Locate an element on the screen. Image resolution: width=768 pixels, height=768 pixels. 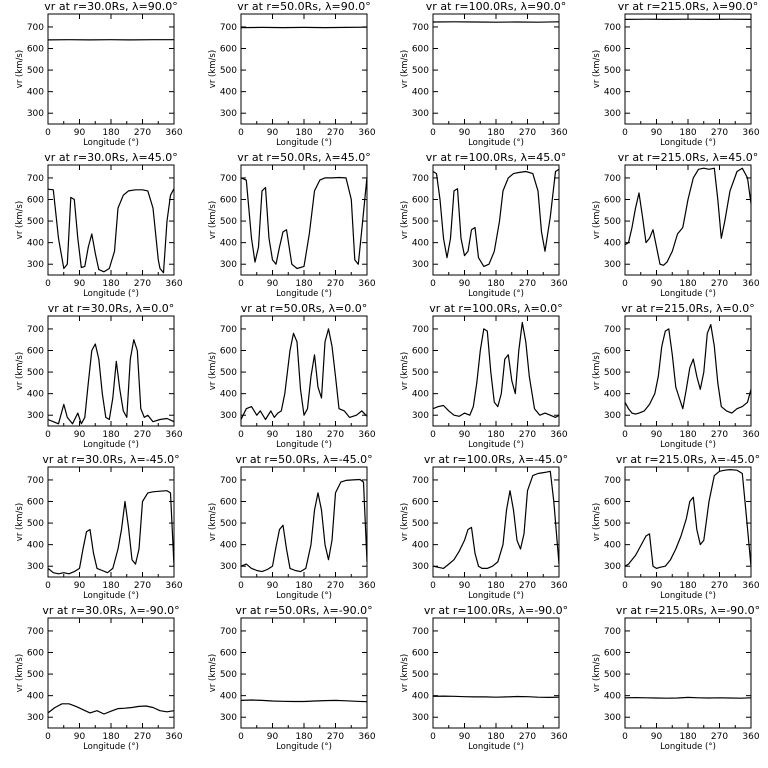
panel-title: vr at r=30.0Rs, λ=-90.0° is located at coordinates (110, 610).